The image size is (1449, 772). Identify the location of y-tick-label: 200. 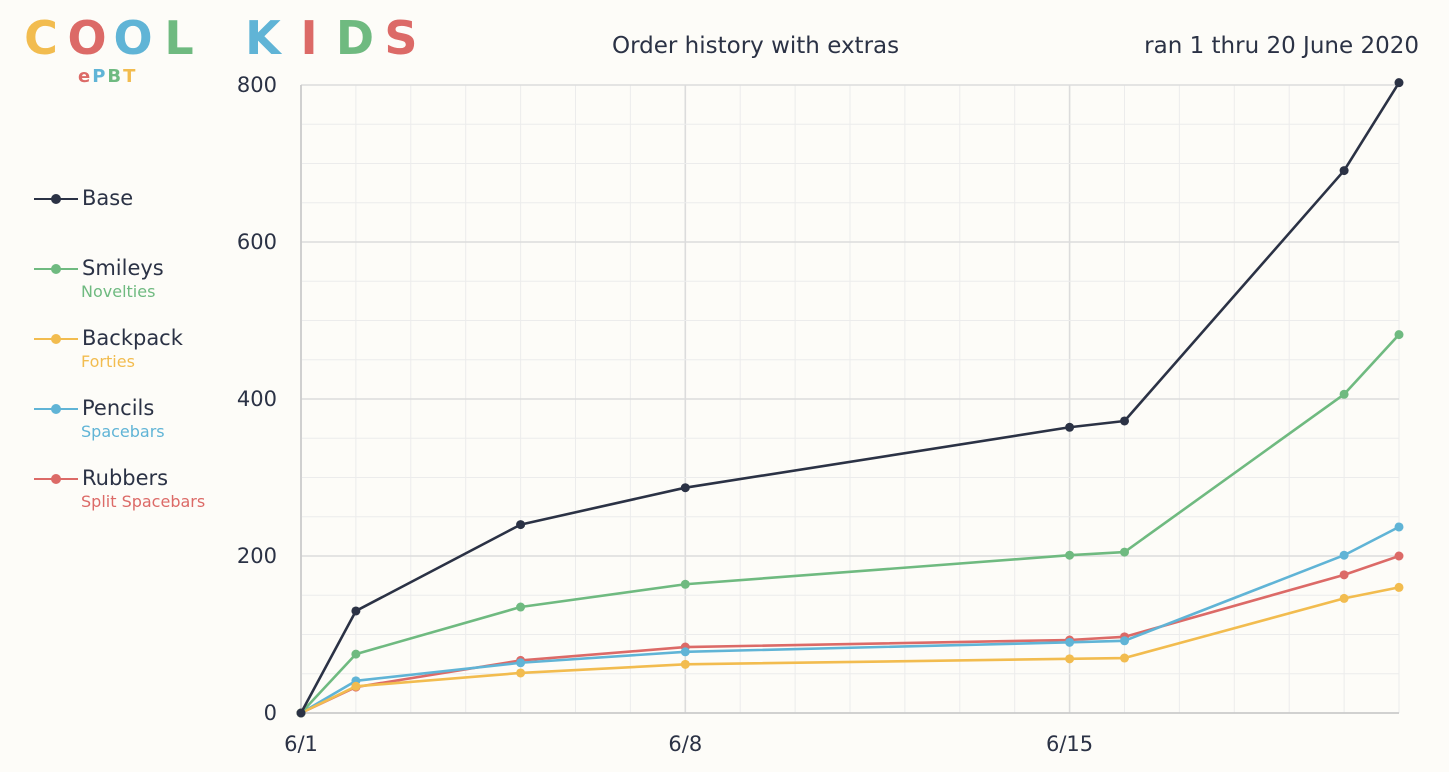
(257, 556).